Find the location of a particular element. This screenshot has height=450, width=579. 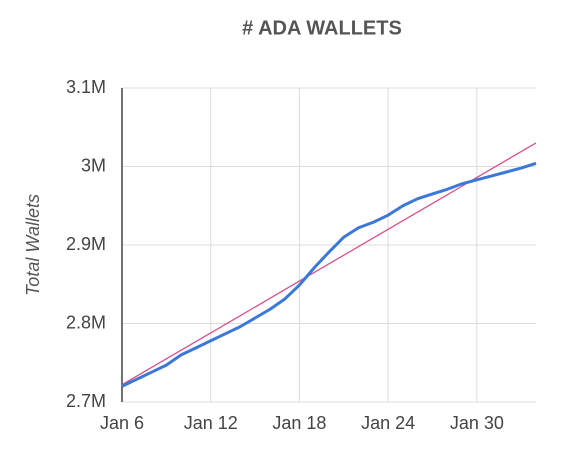

x-tick-label: Jan 24 is located at coordinates (388, 423).